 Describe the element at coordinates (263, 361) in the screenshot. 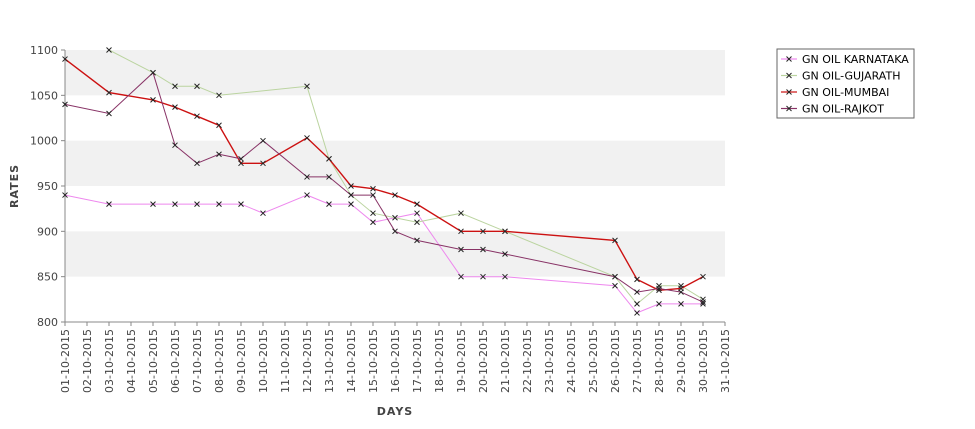

I see `x-tick-label: 10-10-2015` at that location.